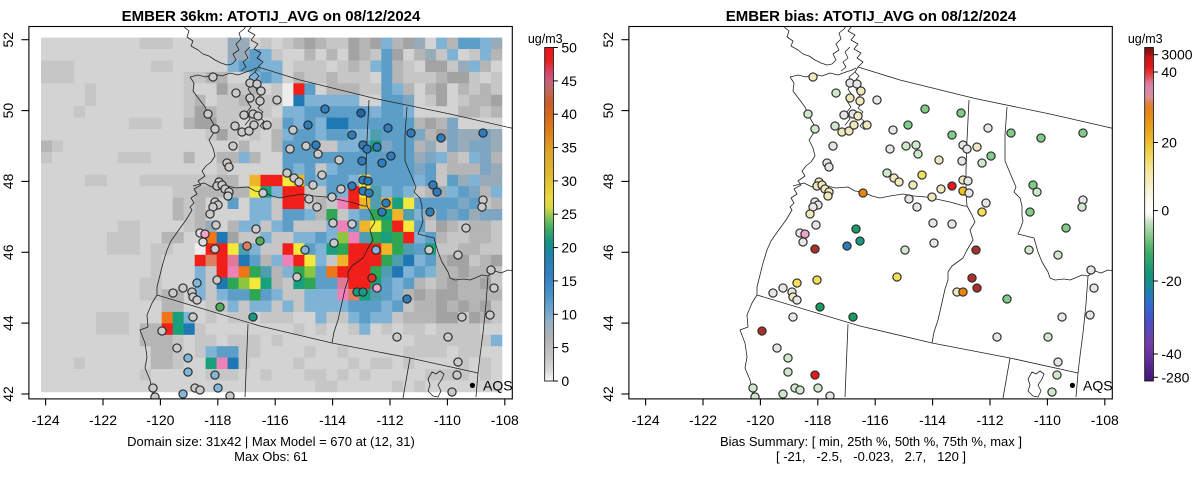 This screenshot has height=484, width=1200. What do you see at coordinates (569, 181) in the screenshot?
I see `svg-text: 30` at bounding box center [569, 181].